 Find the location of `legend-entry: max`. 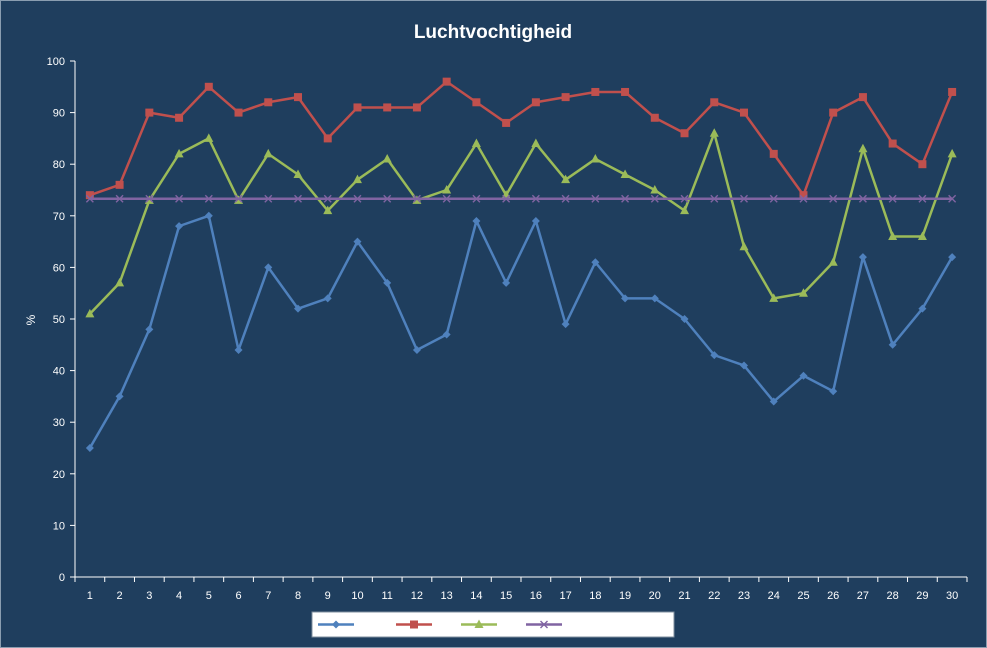

legend-entry: max is located at coordinates (426, 626).